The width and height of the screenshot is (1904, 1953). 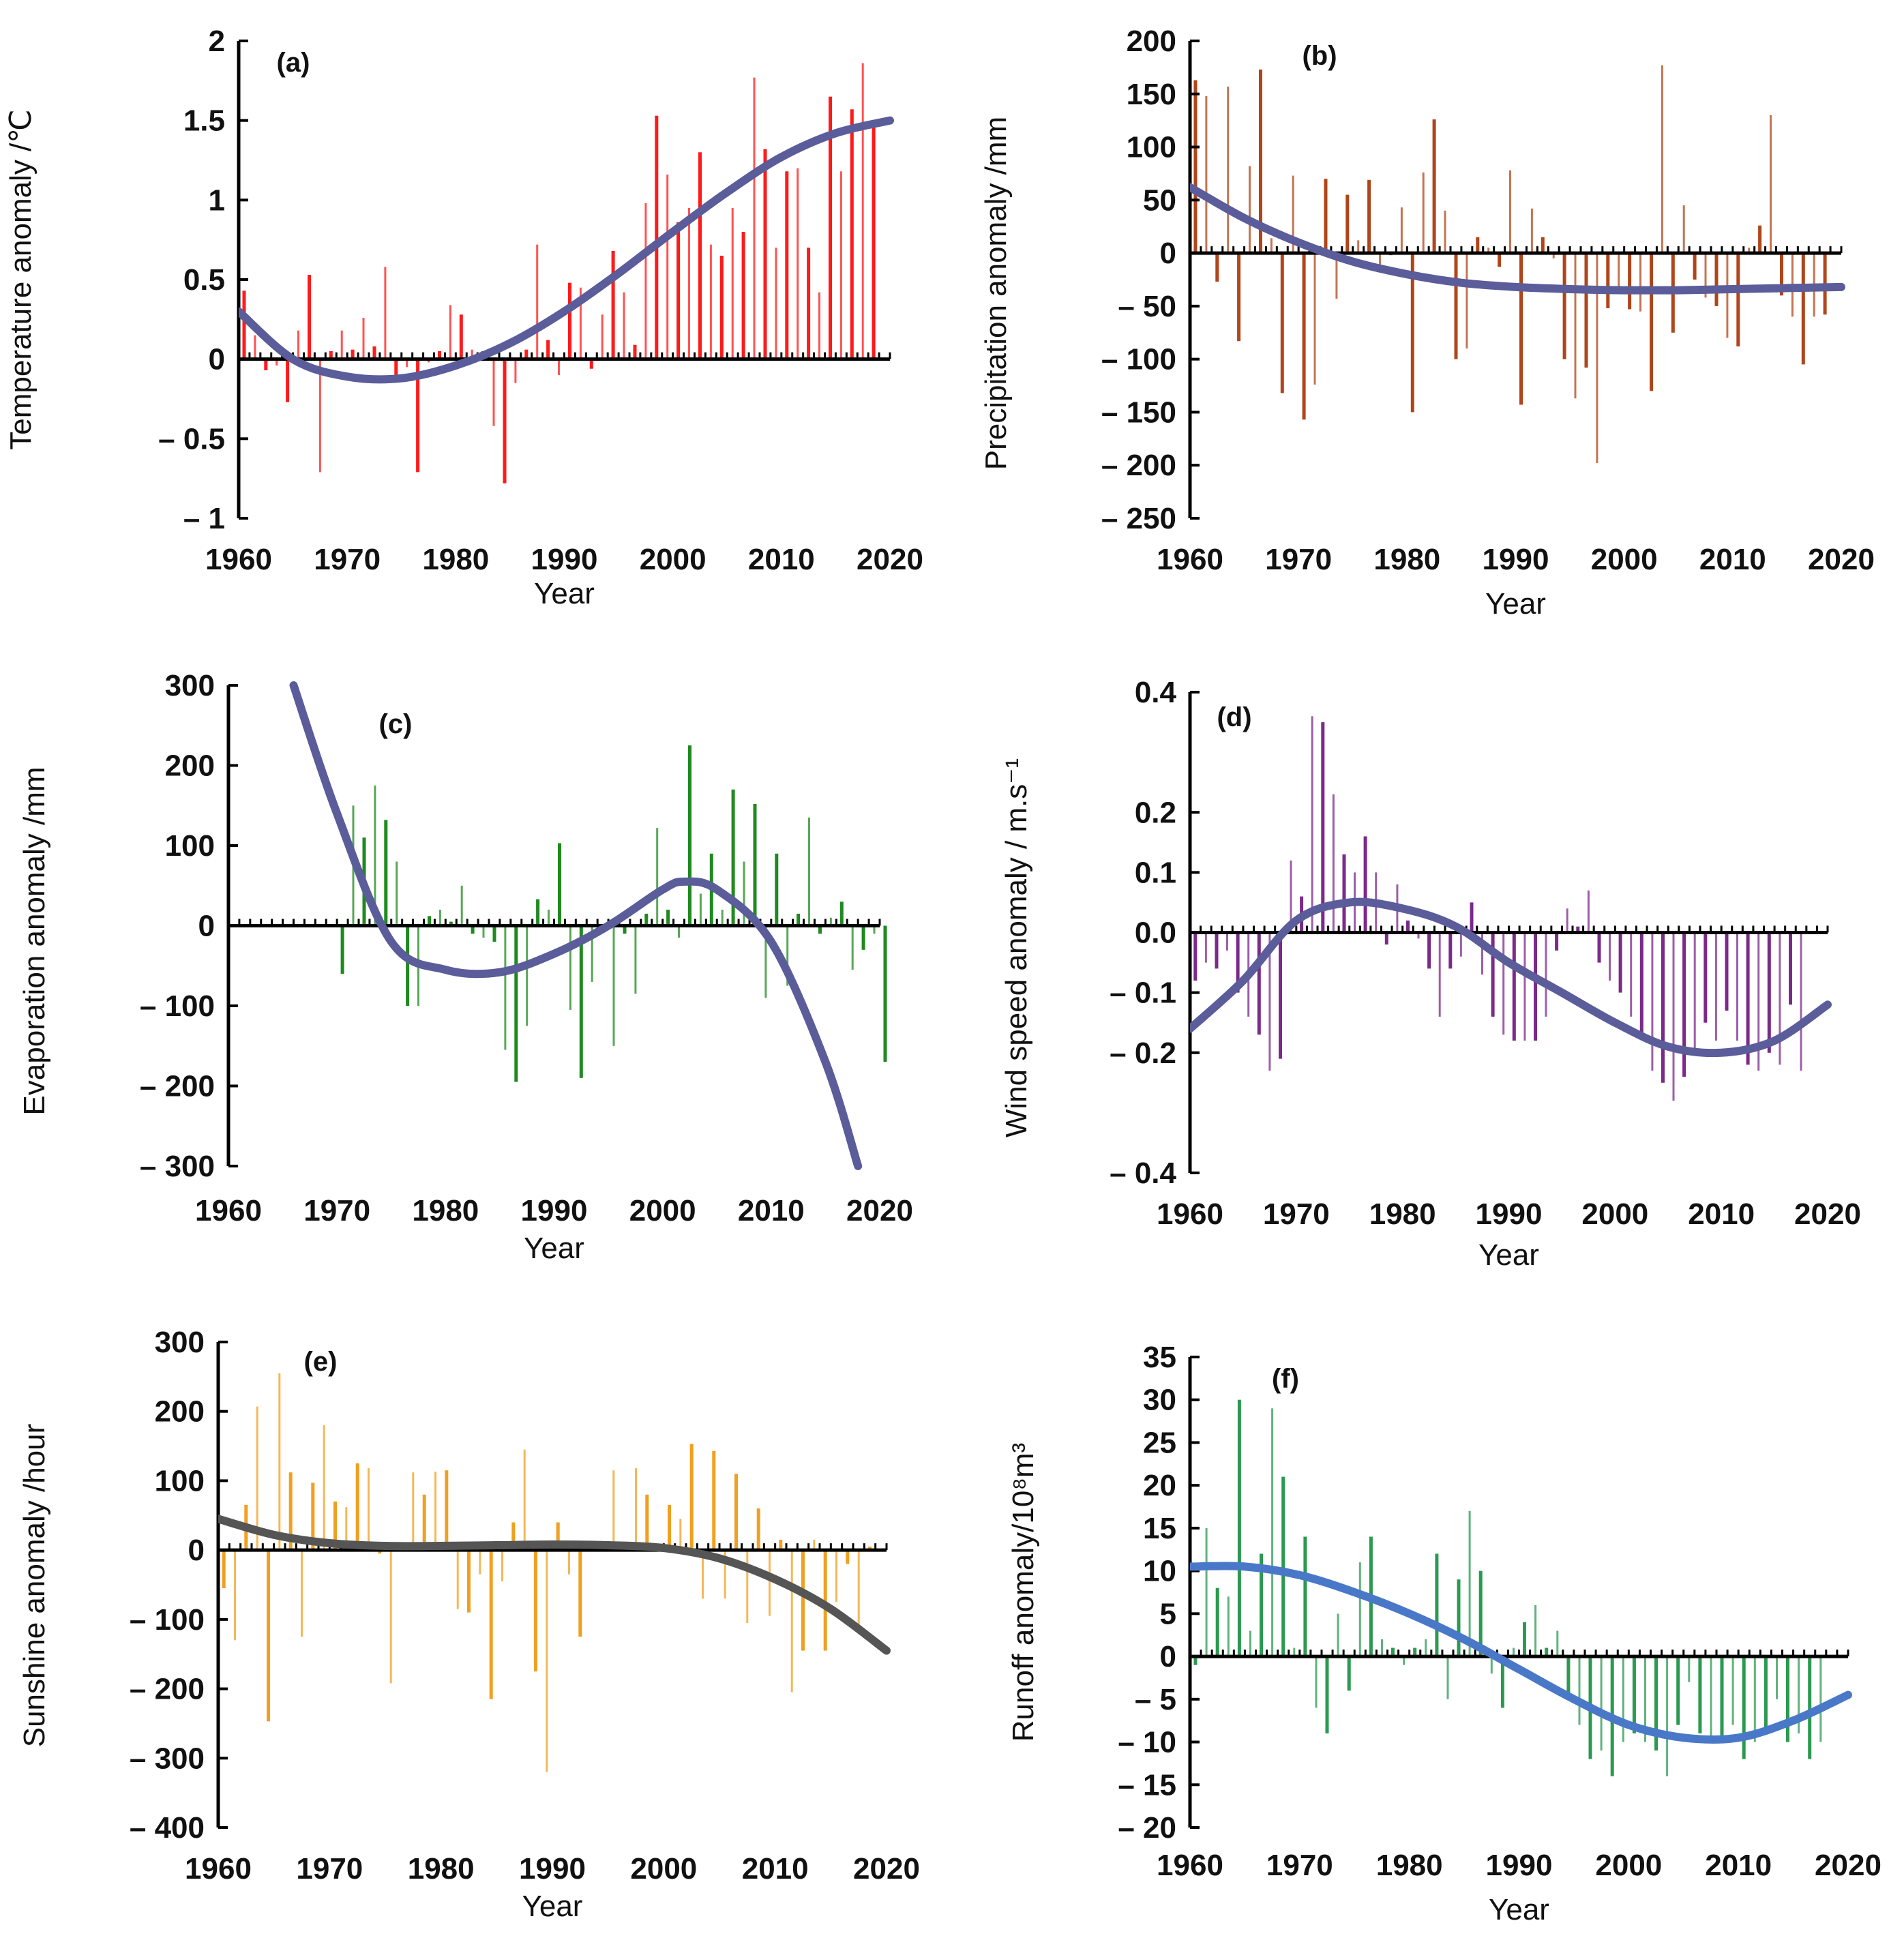 What do you see at coordinates (613, 305) in the screenshot?
I see `bar-a-1994` at bounding box center [613, 305].